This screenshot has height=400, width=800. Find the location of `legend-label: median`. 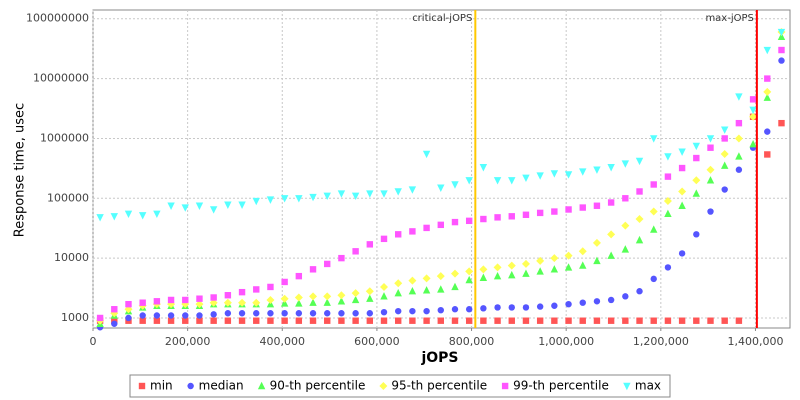

legend-label: median is located at coordinates (221, 386).